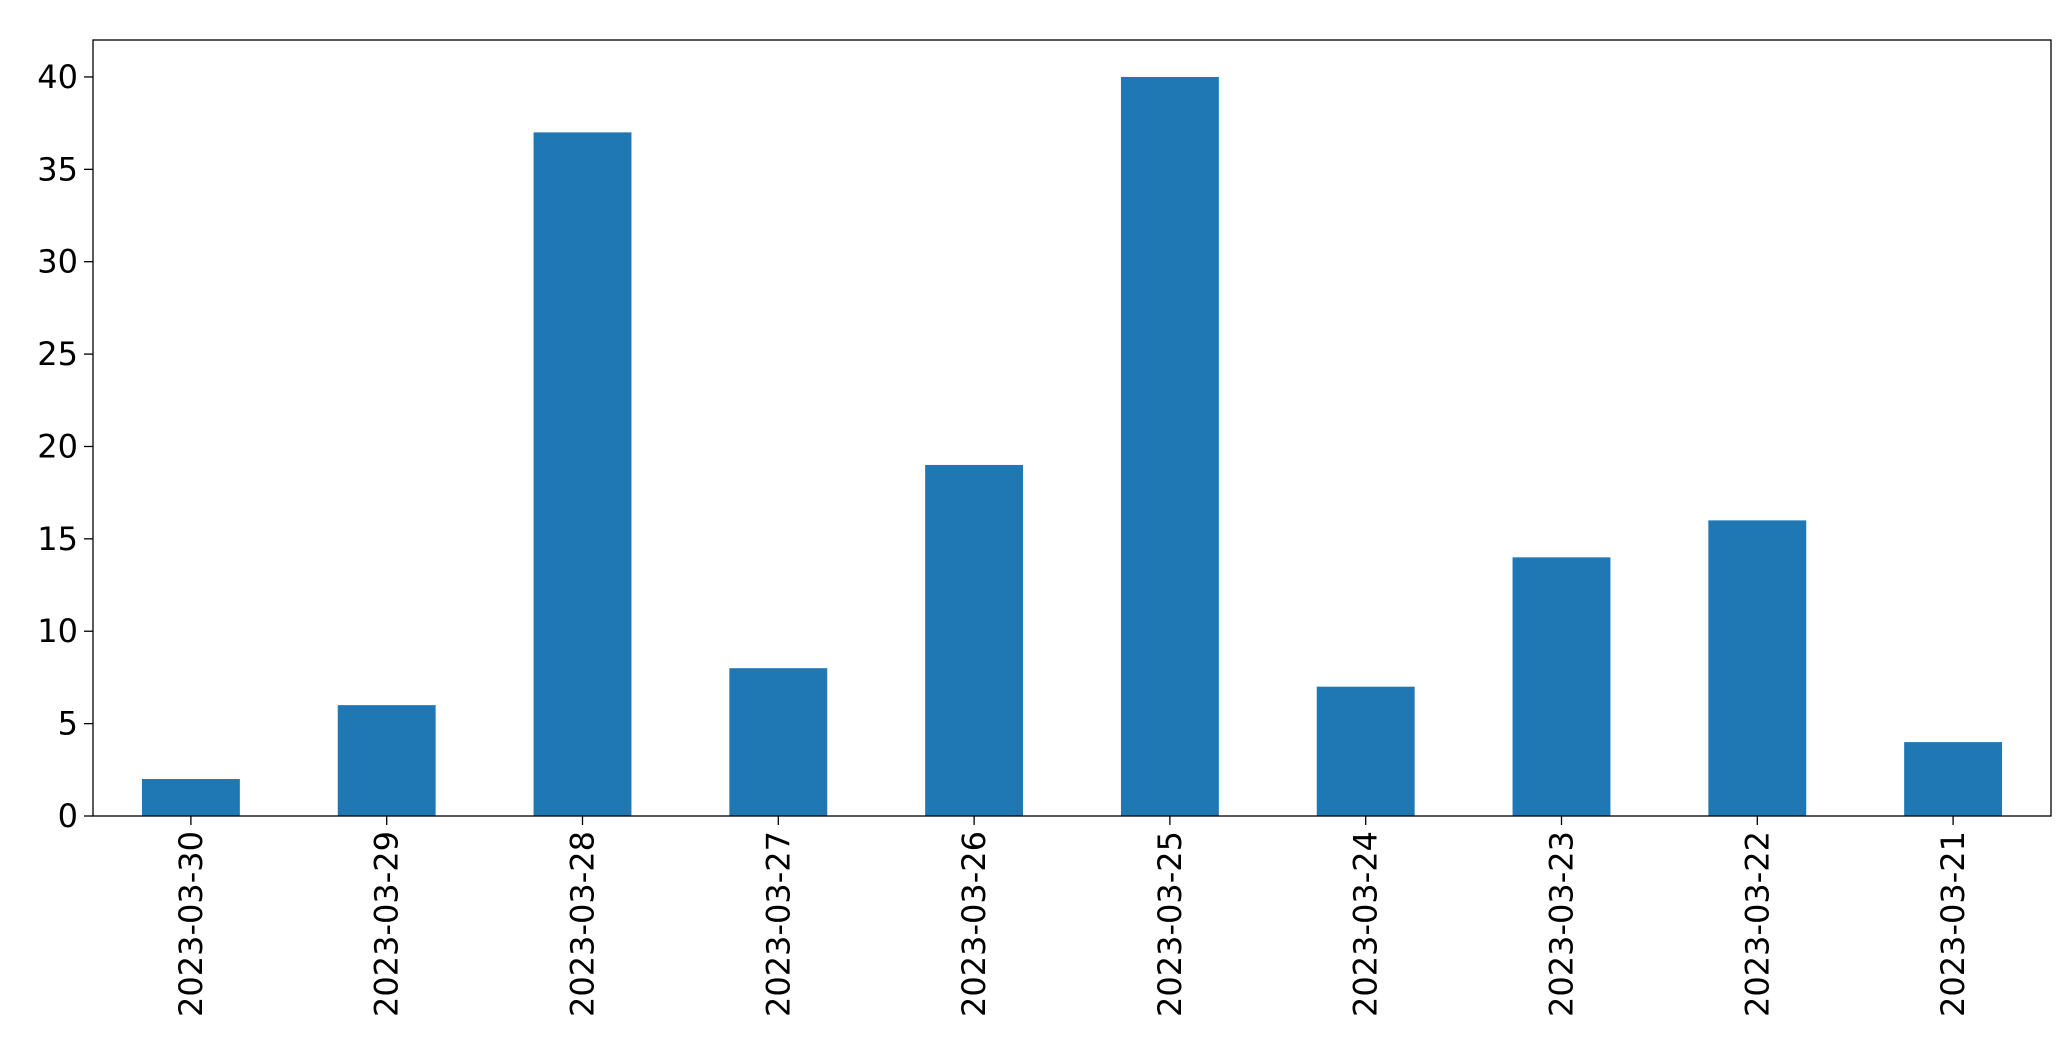 The image size is (2071, 1061). I want to click on x-tick-label: 2023-03-28, so click(583, 924).